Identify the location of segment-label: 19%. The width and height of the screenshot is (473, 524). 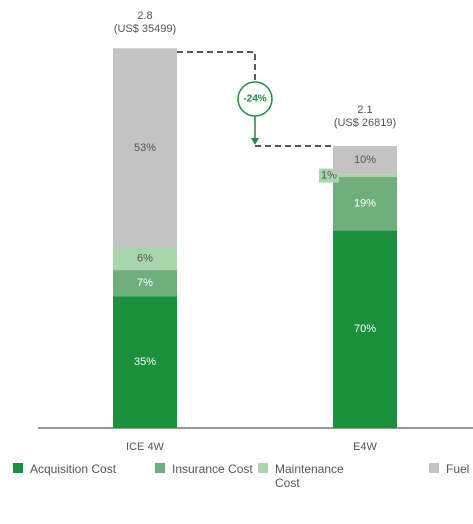
(365, 204).